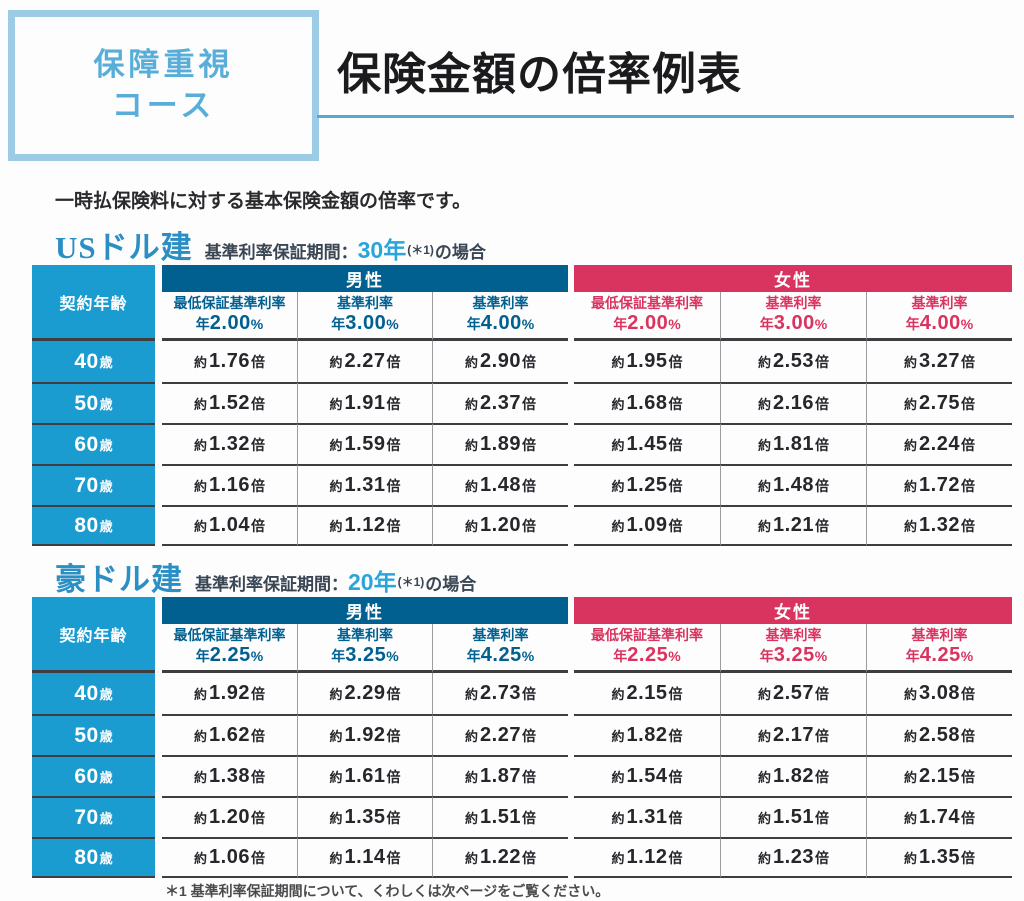  Describe the element at coordinates (500, 444) in the screenshot. I see `value-number: 1.89` at that location.